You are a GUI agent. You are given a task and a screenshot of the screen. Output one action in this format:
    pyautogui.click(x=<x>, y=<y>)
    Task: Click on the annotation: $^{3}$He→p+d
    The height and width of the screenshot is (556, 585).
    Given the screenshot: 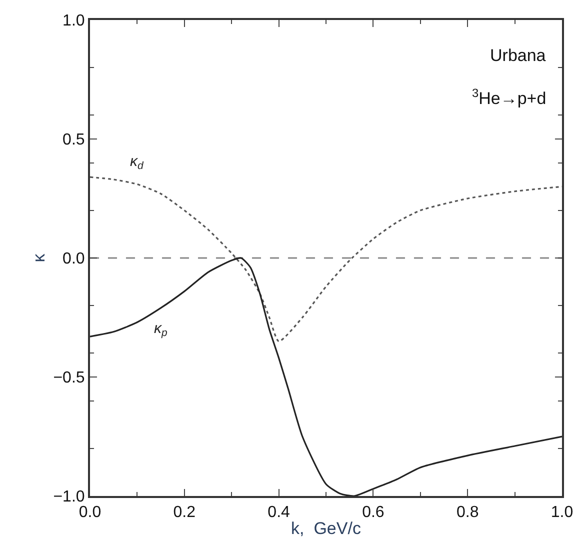 What is the action you would take?
    pyautogui.click(x=509, y=97)
    